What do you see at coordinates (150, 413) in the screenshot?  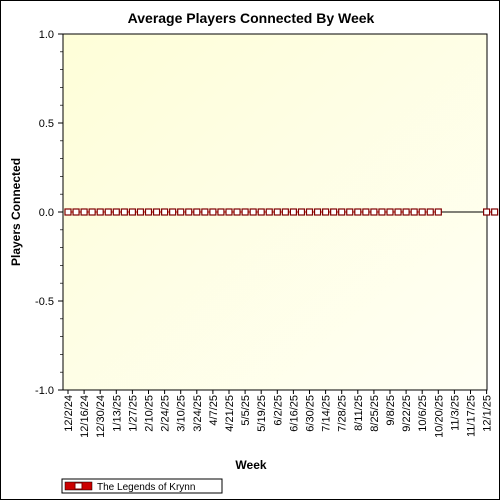 I see `x-tick-label: 2/10/25` at bounding box center [150, 413].